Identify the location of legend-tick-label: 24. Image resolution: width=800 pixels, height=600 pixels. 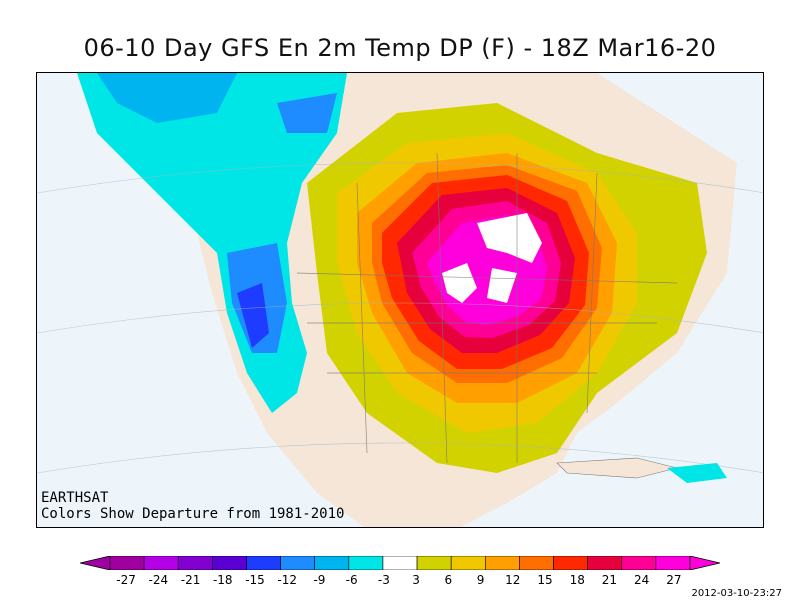
(642, 580).